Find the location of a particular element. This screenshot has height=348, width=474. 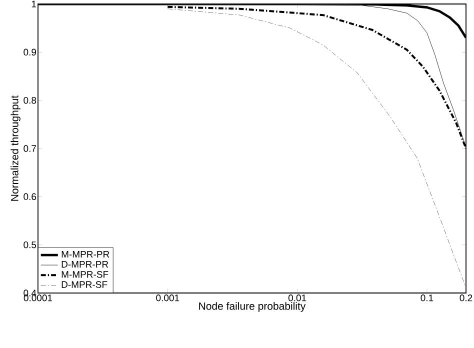

legend-label: D-MPR-PR is located at coordinates (85, 264).